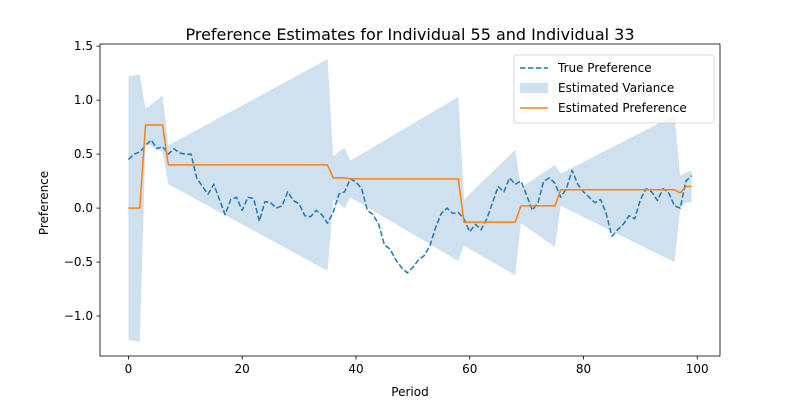 This screenshot has height=400, width=800. I want to click on x-tick-label: 40, so click(355, 369).